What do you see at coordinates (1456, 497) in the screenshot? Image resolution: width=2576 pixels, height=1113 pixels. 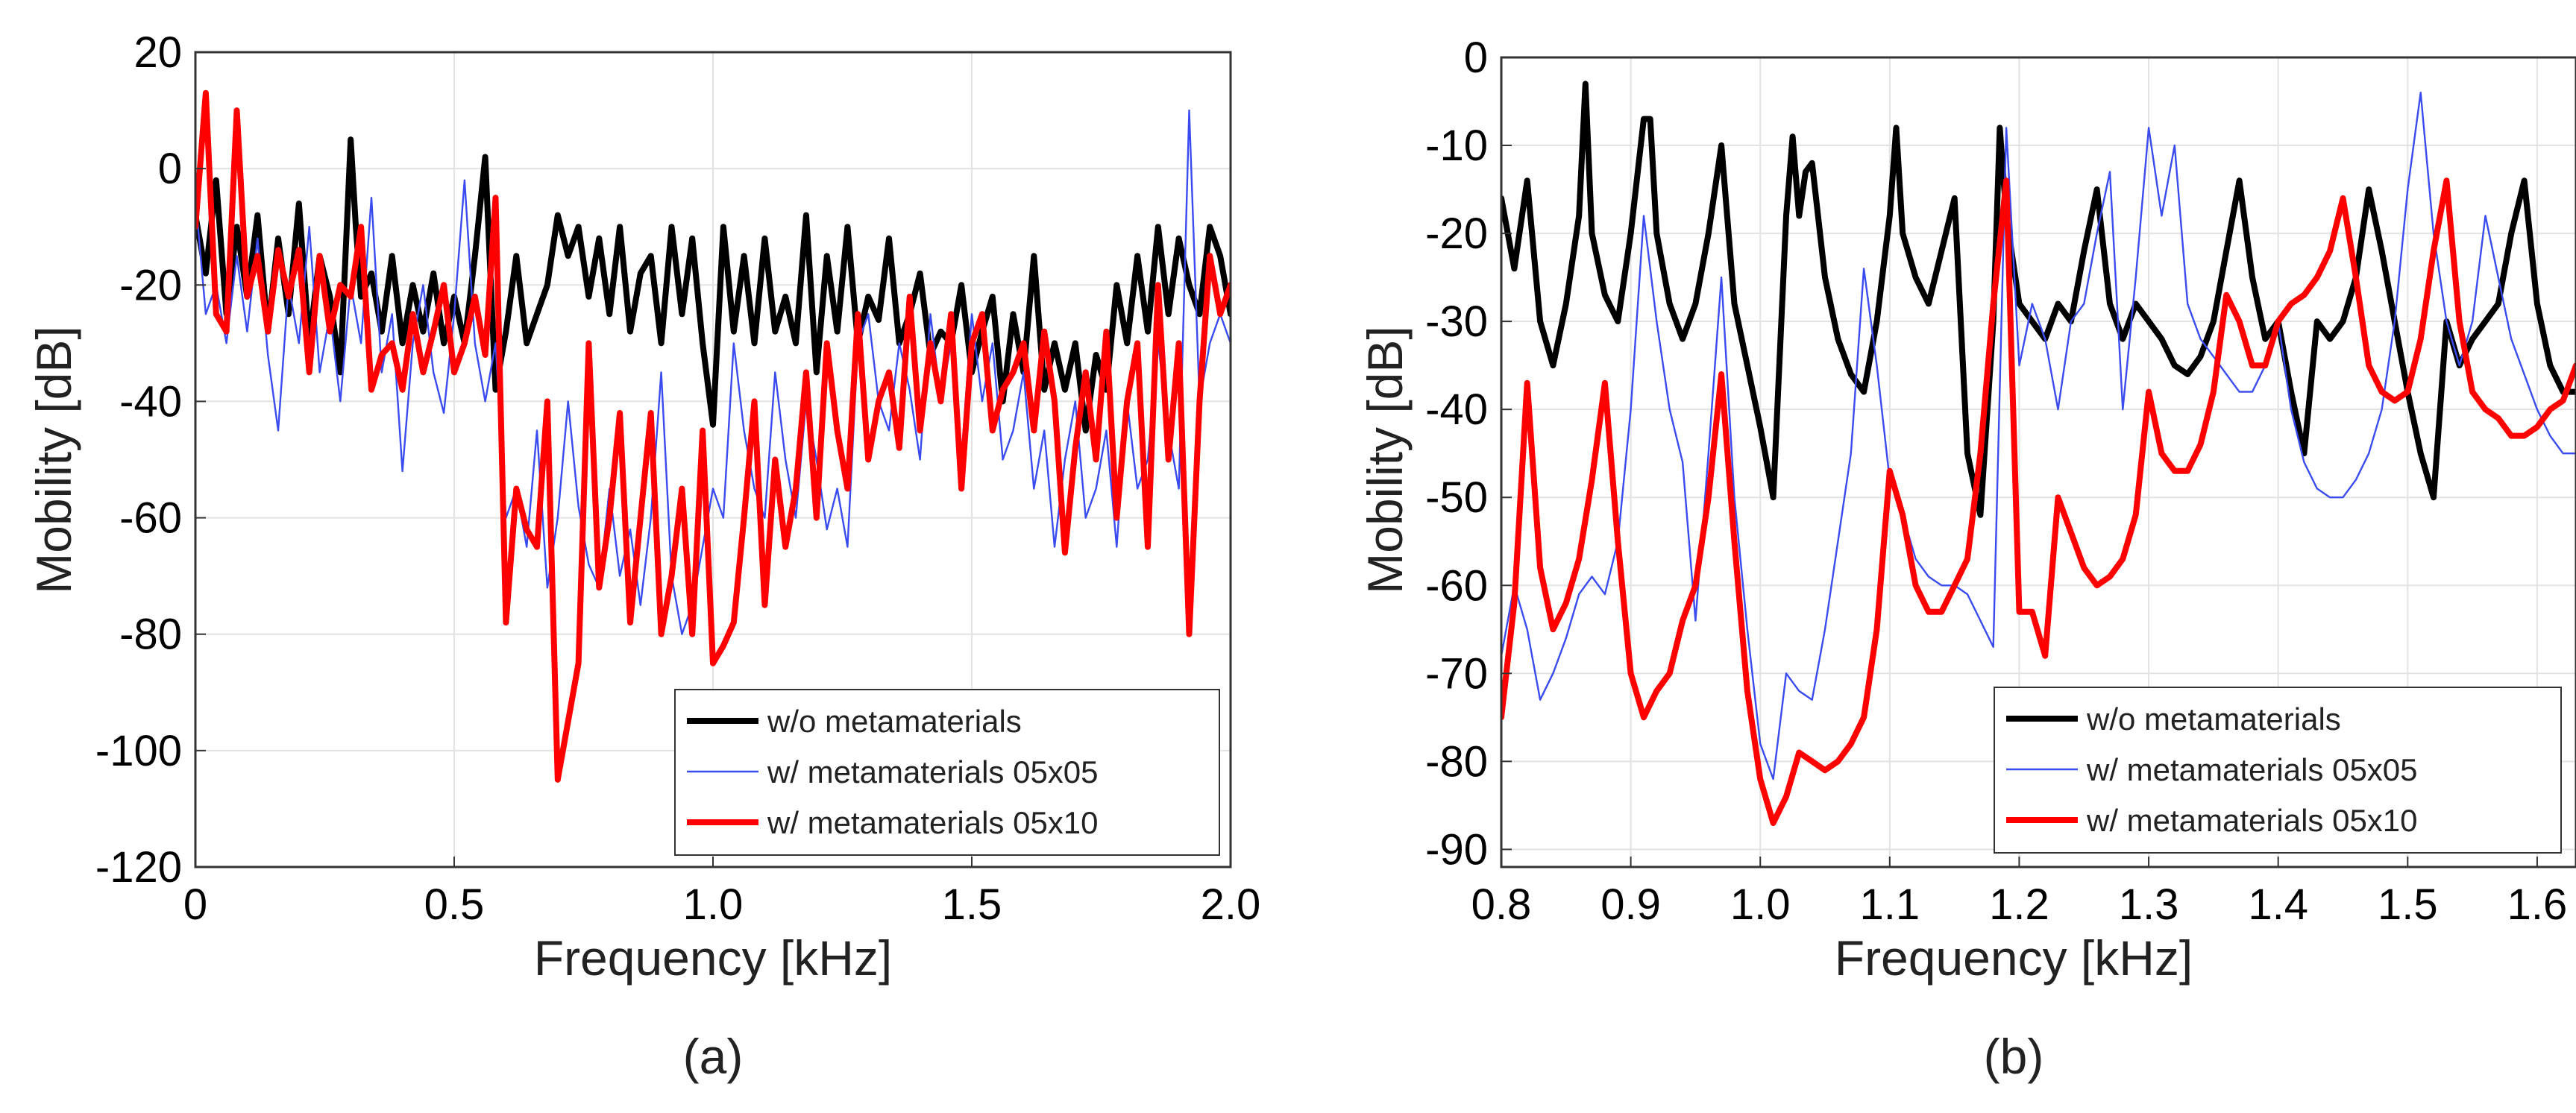 I see `y-tick-label: -50` at bounding box center [1456, 497].